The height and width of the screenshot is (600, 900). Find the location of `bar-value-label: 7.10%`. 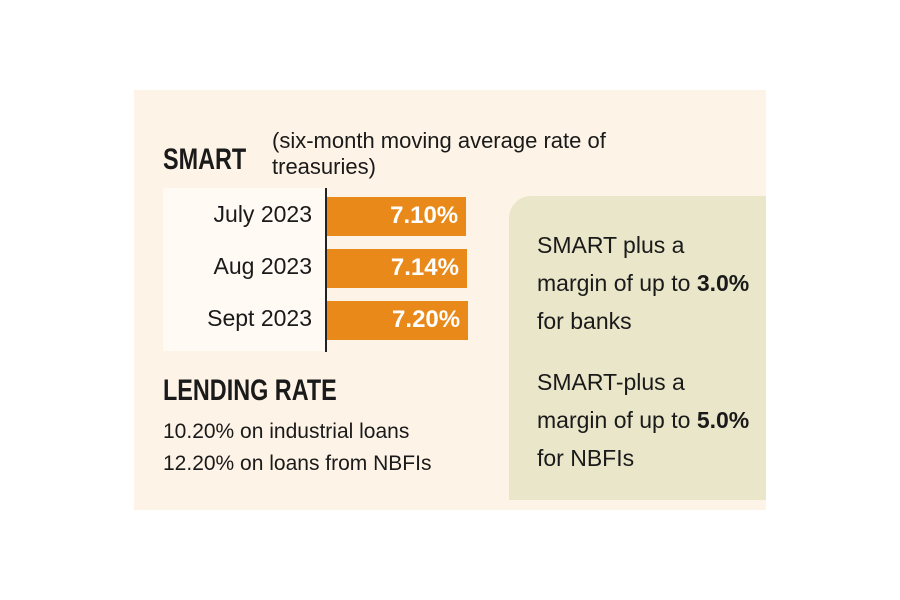

bar-value-label: 7.10% is located at coordinates (424, 215).